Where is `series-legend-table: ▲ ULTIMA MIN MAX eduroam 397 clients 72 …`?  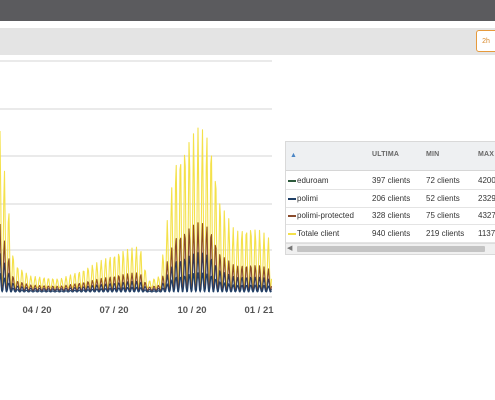
series-legend-table: ▲ ULTIMA MIN MAX eduroam 397 clients 72 … is located at coordinates (390, 198).